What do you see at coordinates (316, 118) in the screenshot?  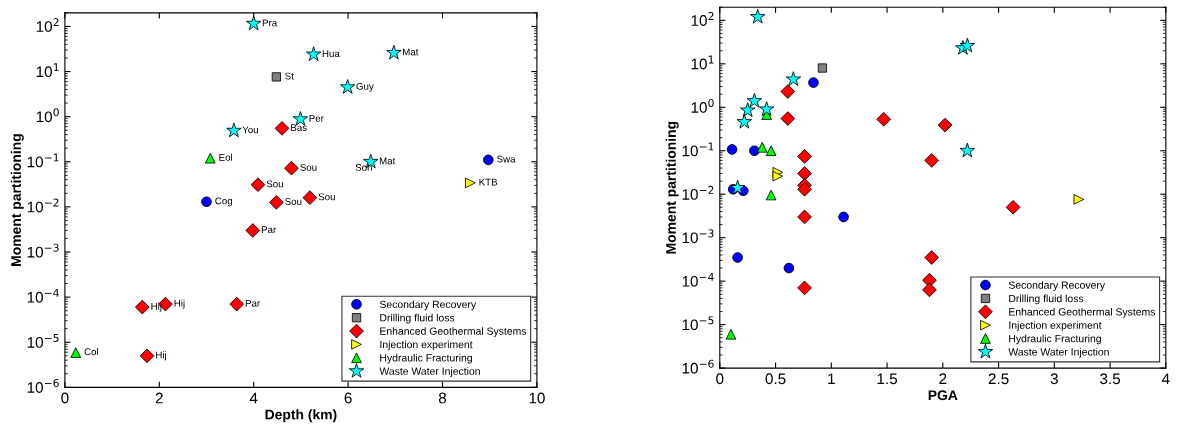 I see `annotation: Per` at bounding box center [316, 118].